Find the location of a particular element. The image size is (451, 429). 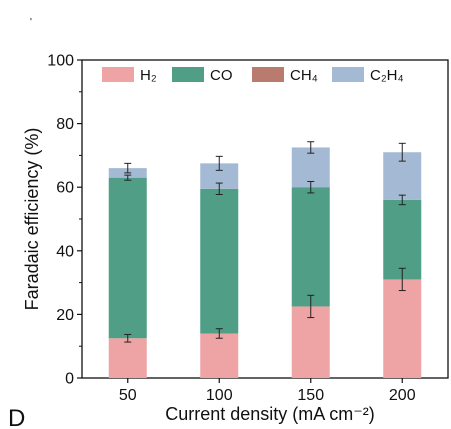

legend-swatch-c2h4 is located at coordinates (348, 74).